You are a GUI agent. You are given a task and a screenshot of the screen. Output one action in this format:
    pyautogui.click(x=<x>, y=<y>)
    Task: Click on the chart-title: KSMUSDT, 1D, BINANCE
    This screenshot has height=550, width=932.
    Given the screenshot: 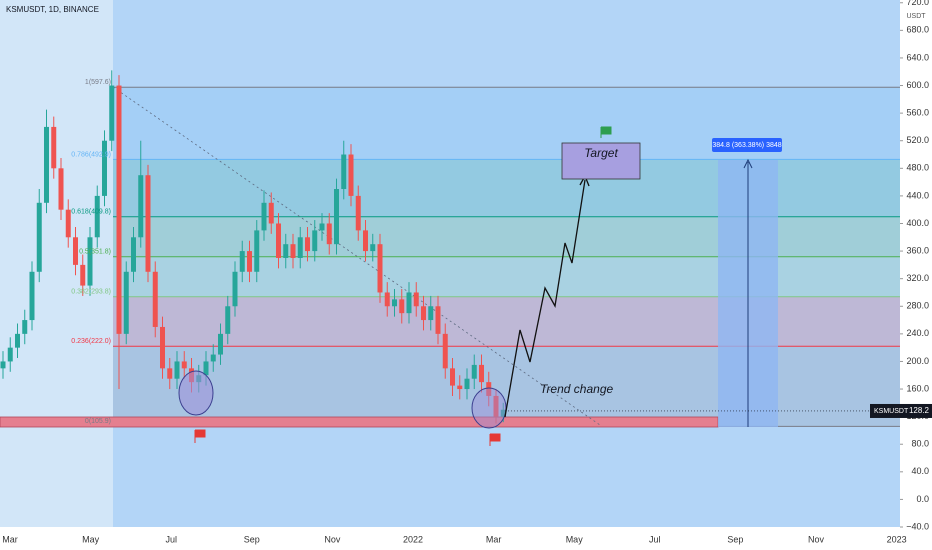 What is the action you would take?
    pyautogui.click(x=52, y=9)
    